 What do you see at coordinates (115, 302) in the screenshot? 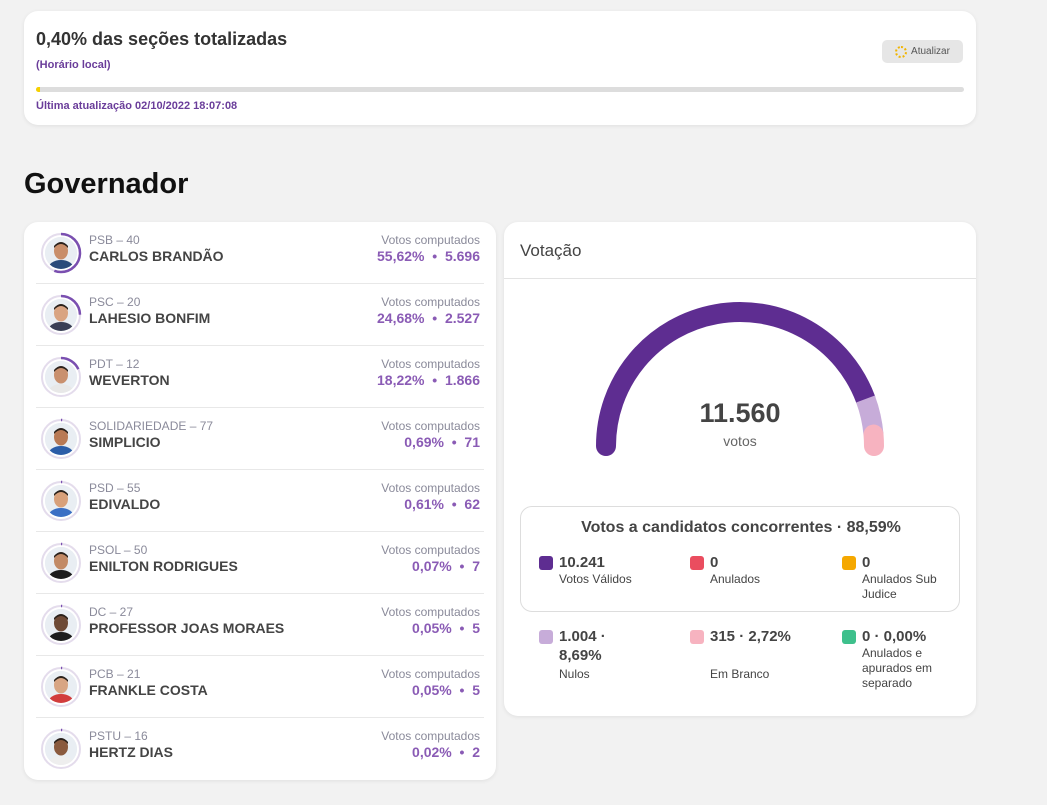
I see `candidate-party: PSC – 20` at bounding box center [115, 302].